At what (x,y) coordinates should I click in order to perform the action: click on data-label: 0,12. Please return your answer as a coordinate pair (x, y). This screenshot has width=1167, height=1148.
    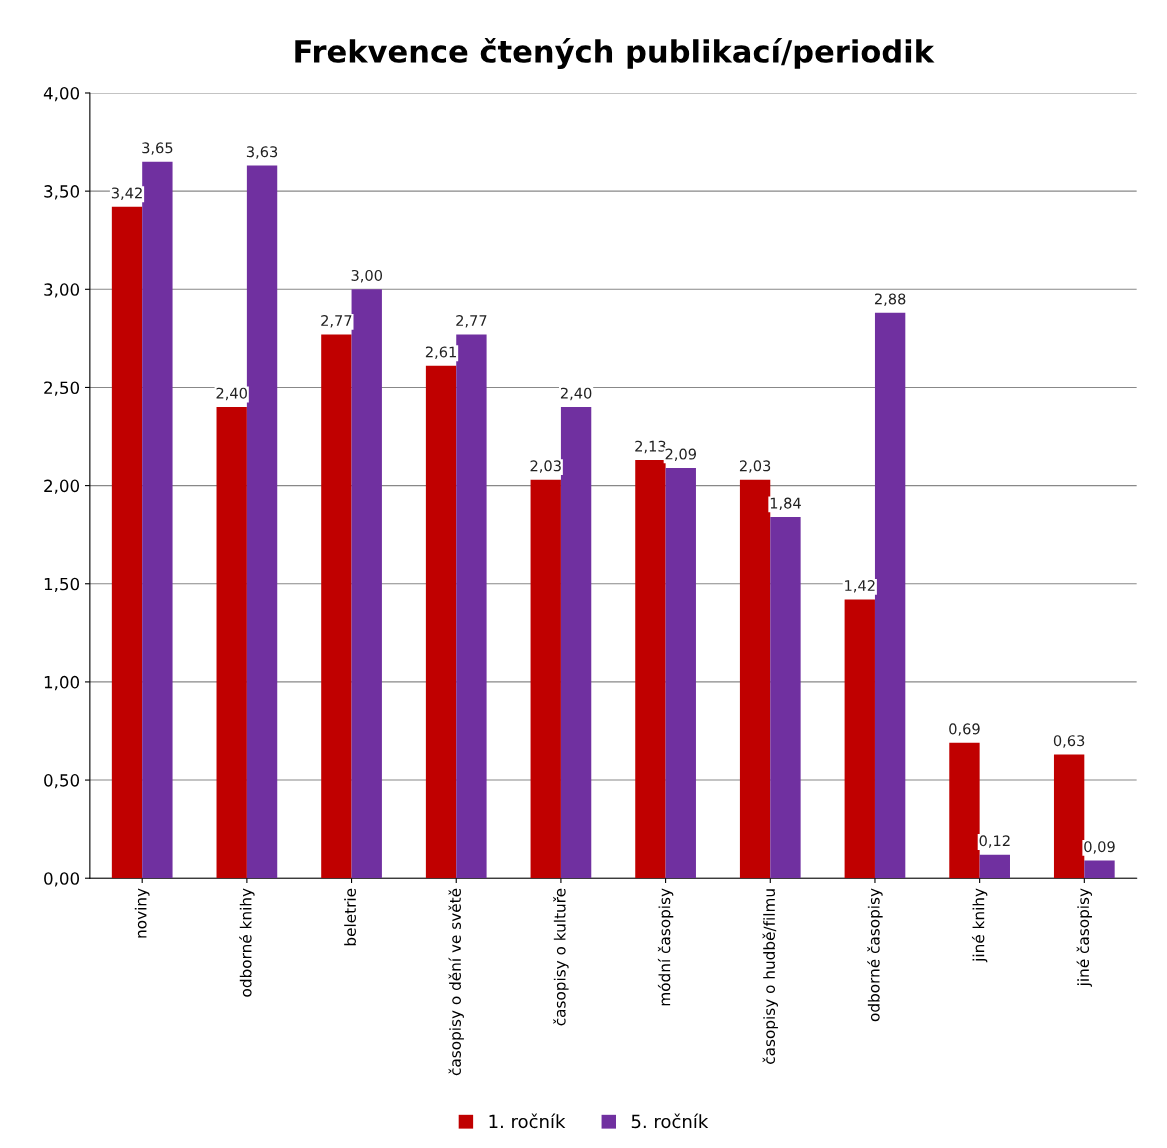
    Looking at the image, I should click on (994, 841).